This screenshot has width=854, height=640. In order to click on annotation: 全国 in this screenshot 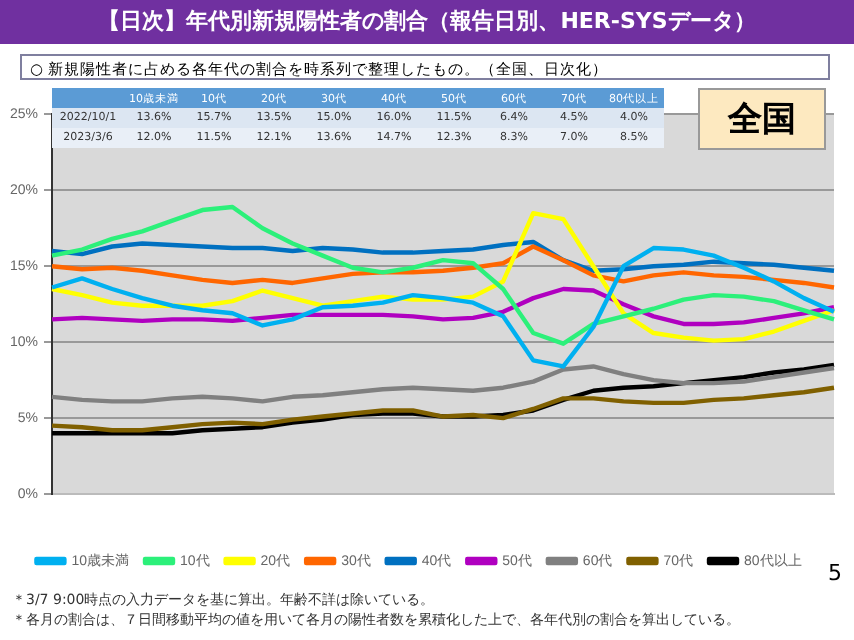, I will do `click(762, 119)`.